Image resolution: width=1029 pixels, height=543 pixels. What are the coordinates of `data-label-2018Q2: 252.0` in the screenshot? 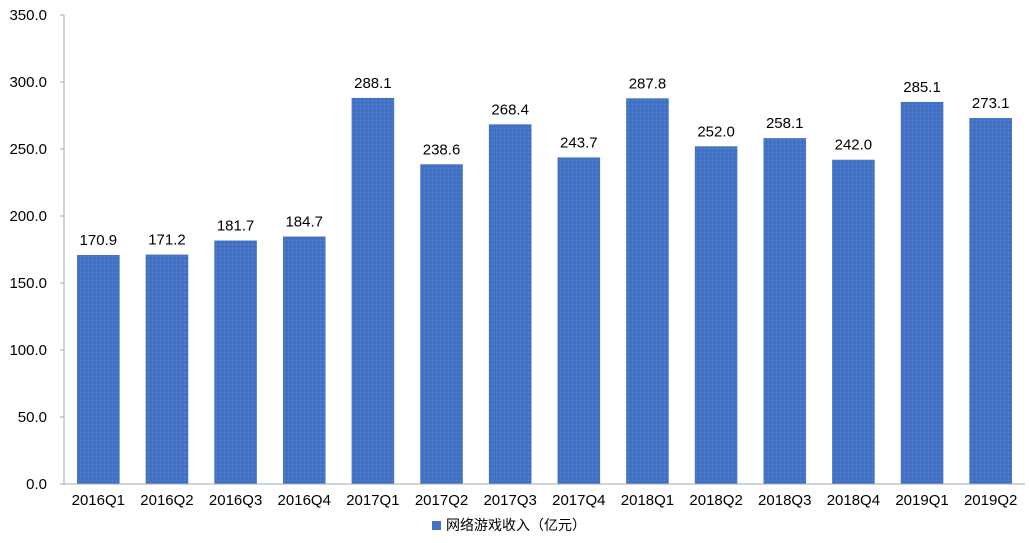 It's located at (716, 131).